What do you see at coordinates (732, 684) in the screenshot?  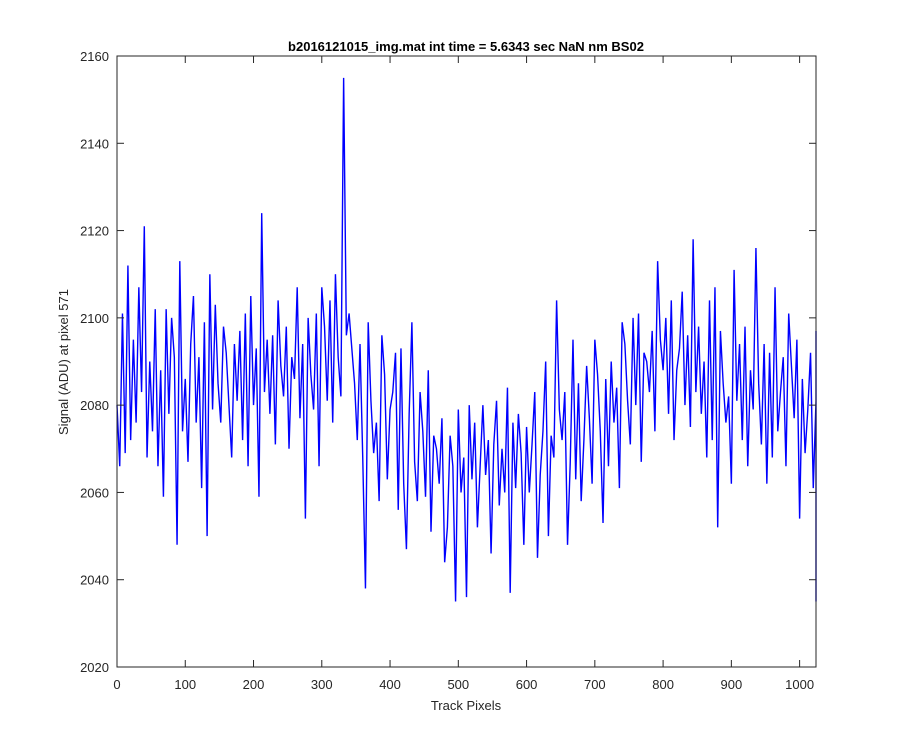 I see `x-tick-label: 900` at bounding box center [732, 684].